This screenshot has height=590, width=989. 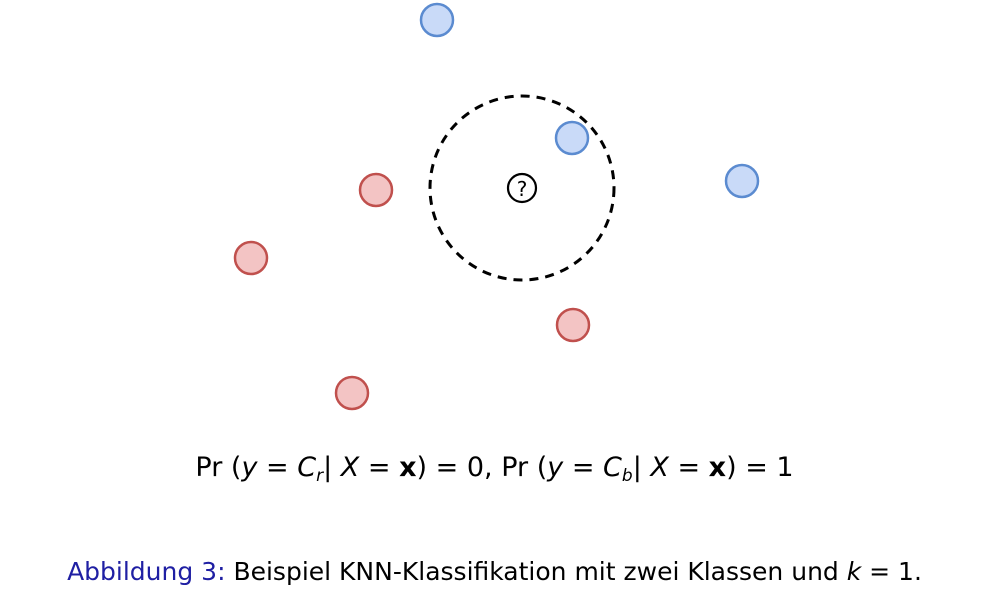 What do you see at coordinates (209, 467) in the screenshot?
I see `pr-operator-1: Pr` at bounding box center [209, 467].